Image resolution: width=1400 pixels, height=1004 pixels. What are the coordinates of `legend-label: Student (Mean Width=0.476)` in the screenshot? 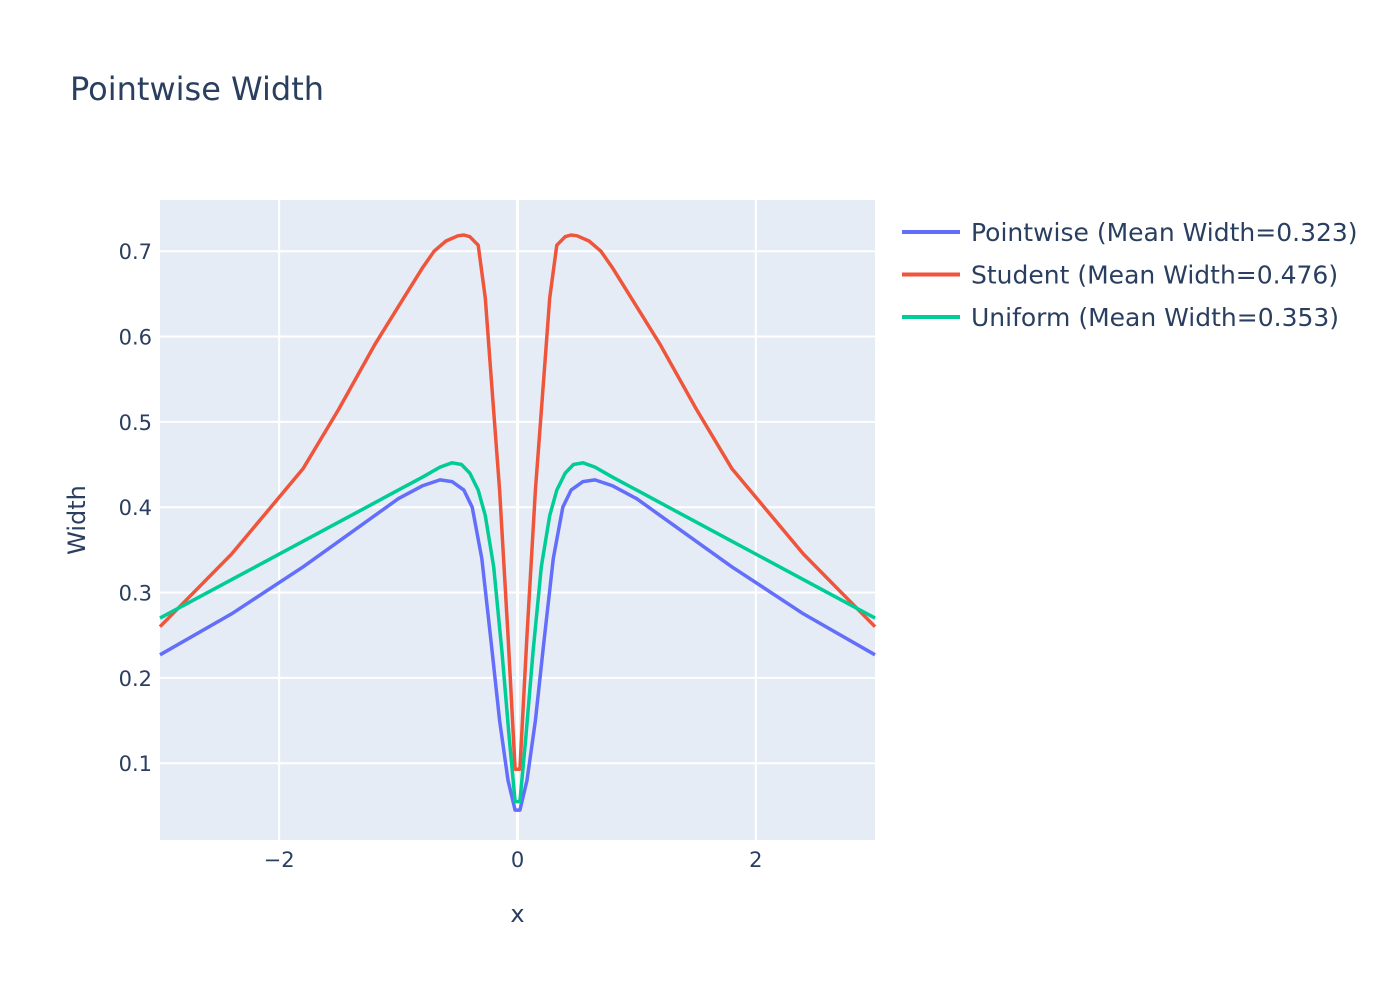 It's located at (1154, 275).